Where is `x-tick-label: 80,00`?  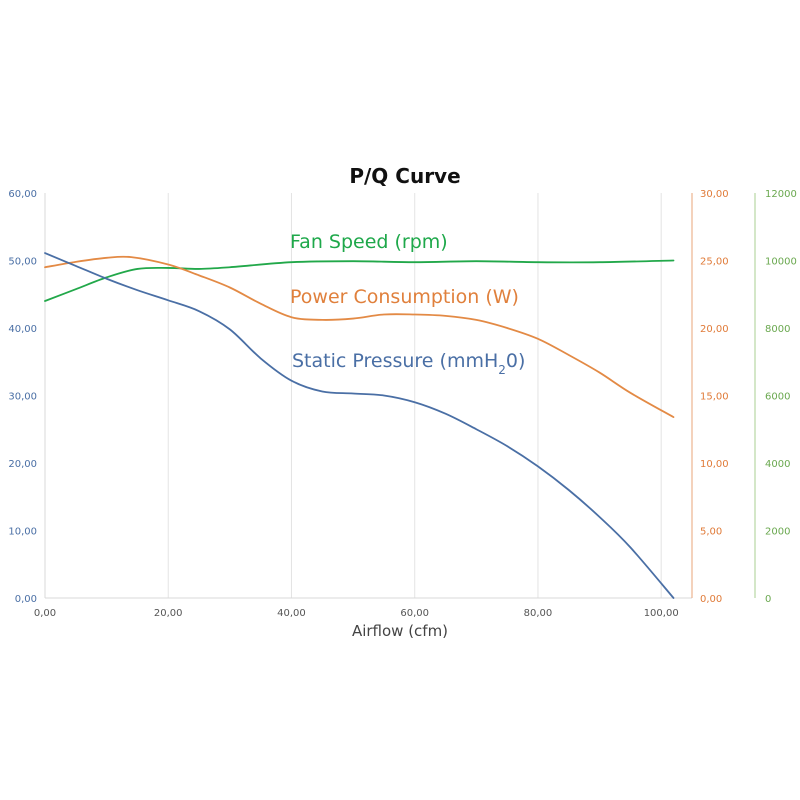 x-tick-label: 80,00 is located at coordinates (538, 613).